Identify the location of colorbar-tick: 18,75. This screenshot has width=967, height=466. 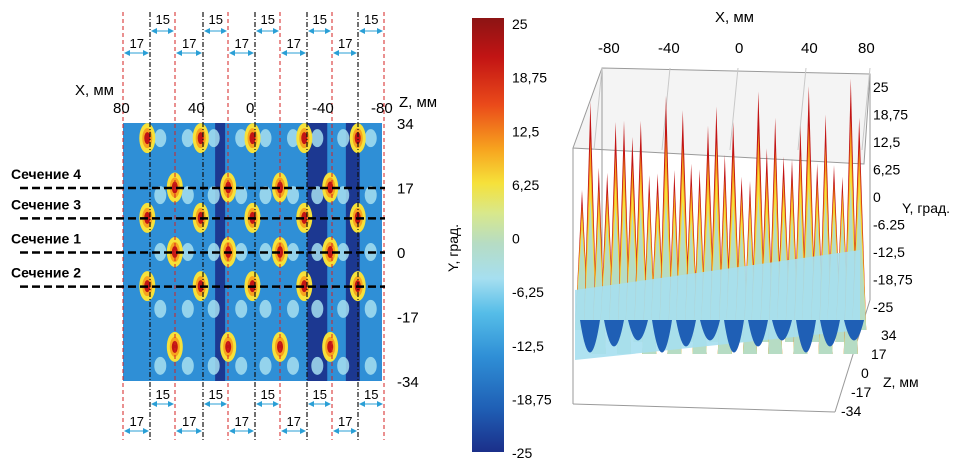
(529, 78).